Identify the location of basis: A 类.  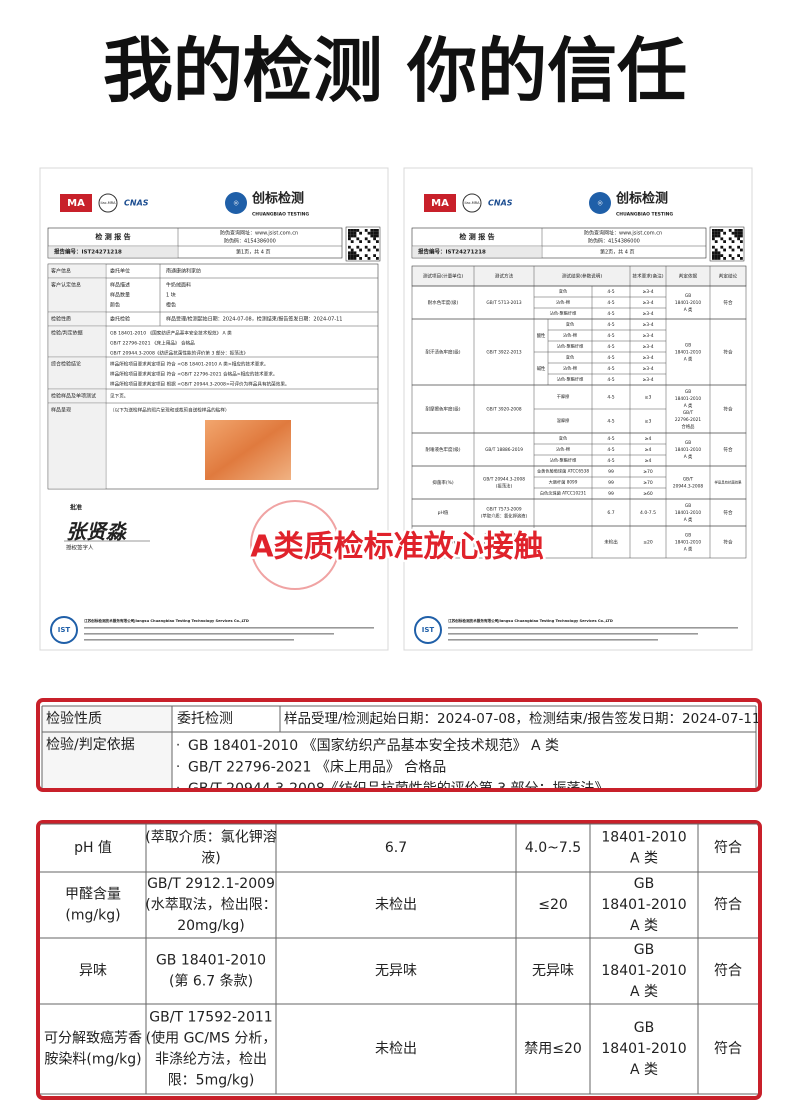
(688, 405).